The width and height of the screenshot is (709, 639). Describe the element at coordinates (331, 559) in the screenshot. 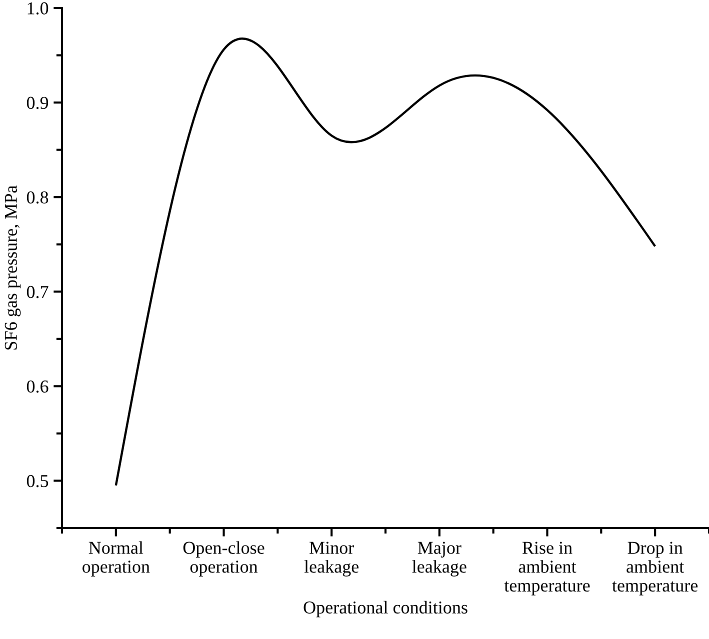

I see `x-tick-label: Minor leakage` at that location.